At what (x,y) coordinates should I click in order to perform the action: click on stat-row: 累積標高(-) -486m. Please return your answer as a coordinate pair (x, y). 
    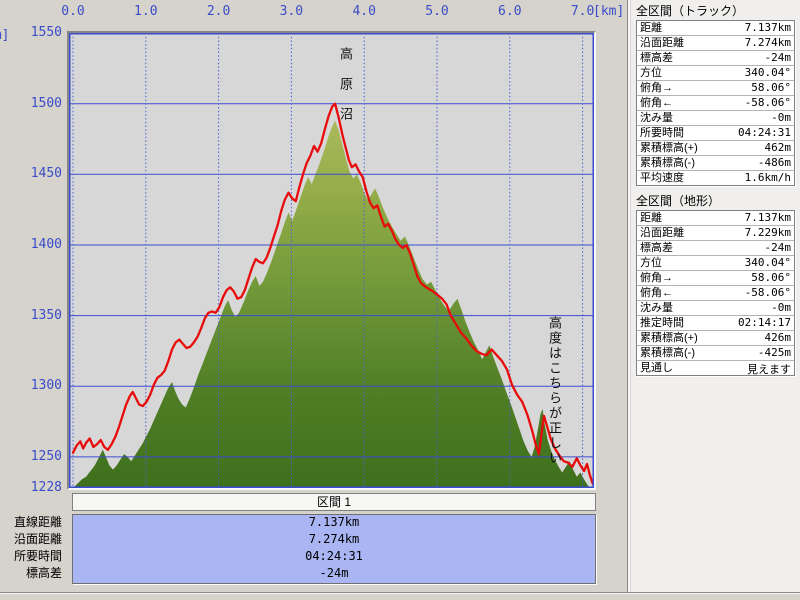
    Looking at the image, I should click on (715, 163).